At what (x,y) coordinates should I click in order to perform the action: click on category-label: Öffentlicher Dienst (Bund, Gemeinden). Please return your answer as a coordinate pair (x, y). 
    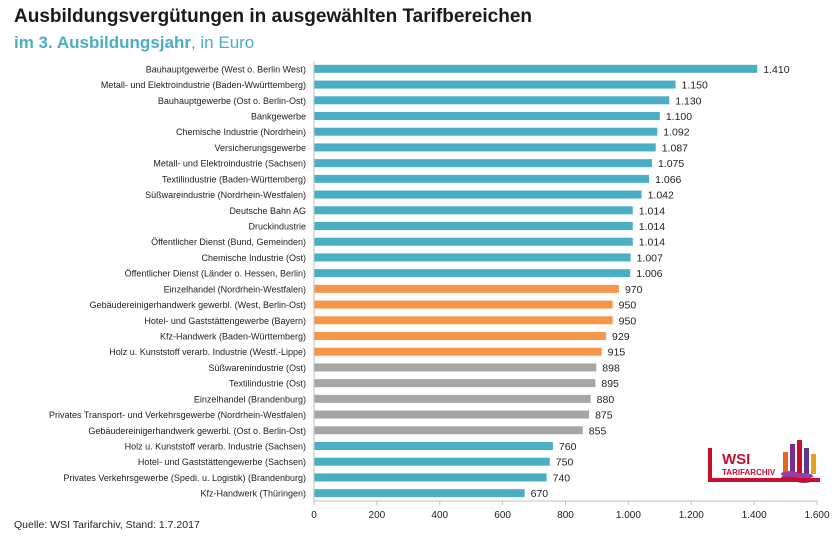
    Looking at the image, I should click on (228, 242).